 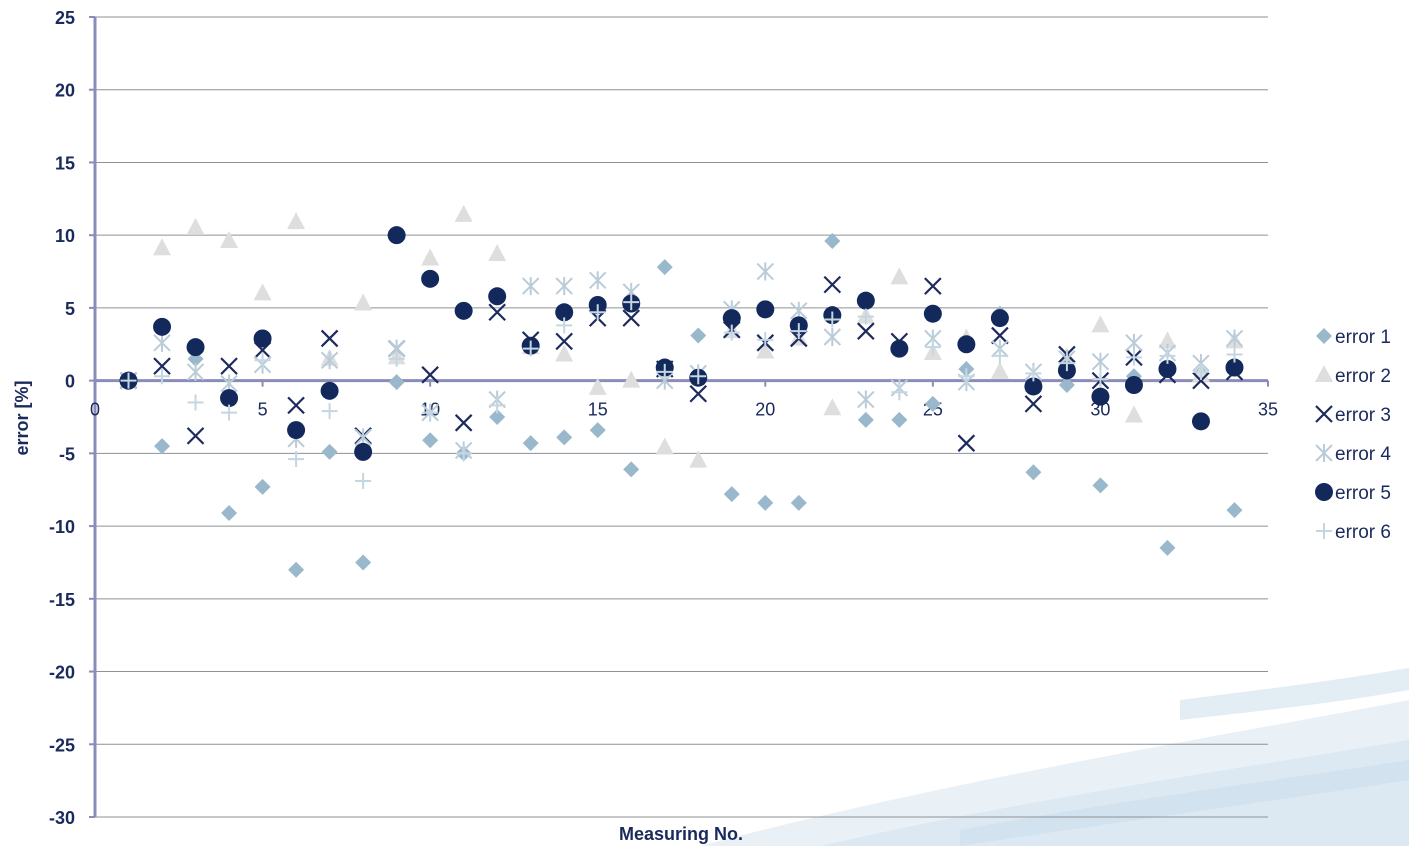 I want to click on y-tick-label: 15, so click(x=65, y=163).